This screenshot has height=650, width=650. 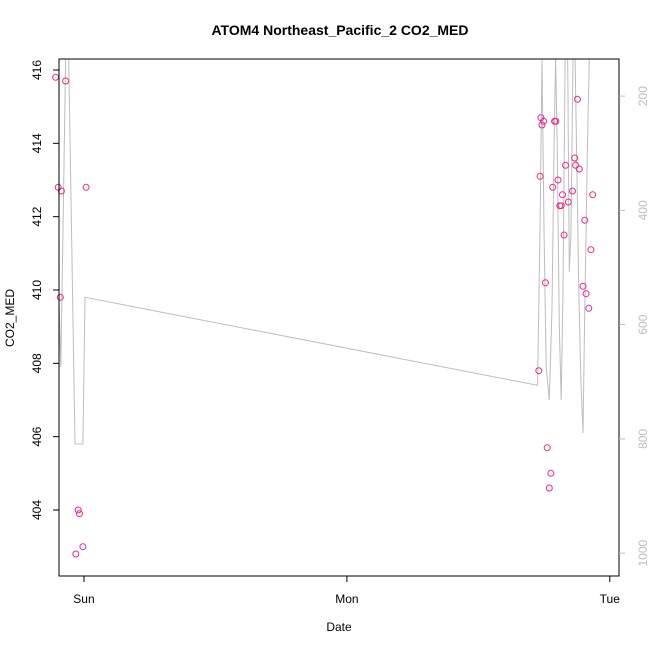 What do you see at coordinates (37, 510) in the screenshot?
I see `y-tick-label: 404` at bounding box center [37, 510].